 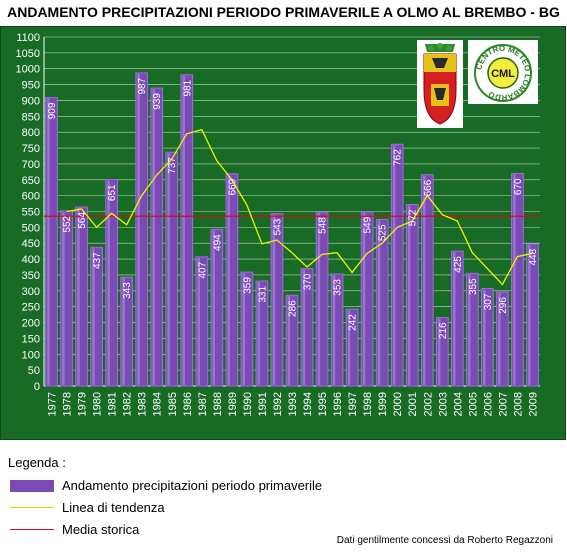 What do you see at coordinates (32, 485) in the screenshot?
I see `legend-swatch-bar` at bounding box center [32, 485].